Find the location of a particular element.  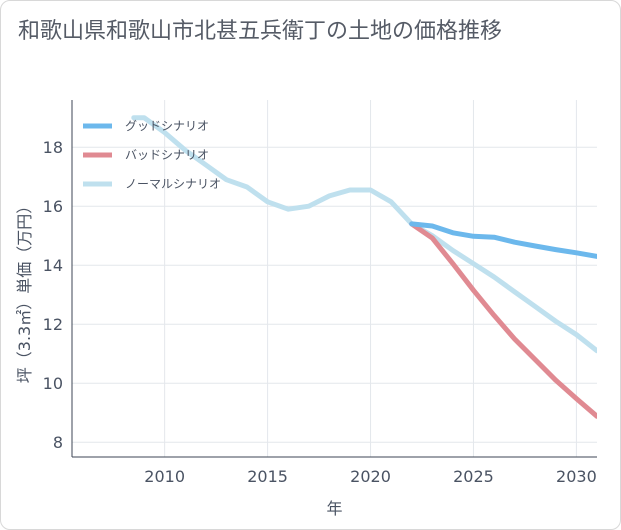

x-tick-label: 2025 is located at coordinates (473, 476).